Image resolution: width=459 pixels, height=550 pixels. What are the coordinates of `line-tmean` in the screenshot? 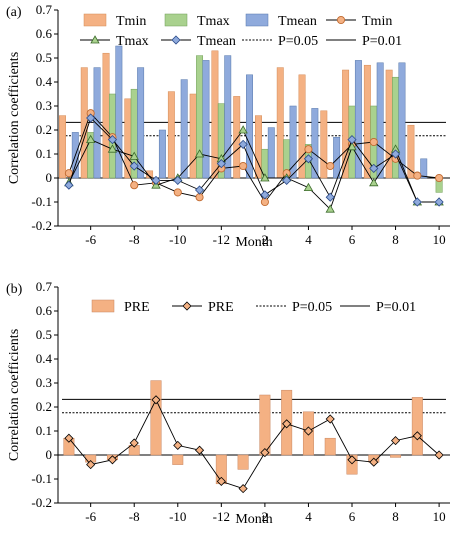 It's located at (254, 160).